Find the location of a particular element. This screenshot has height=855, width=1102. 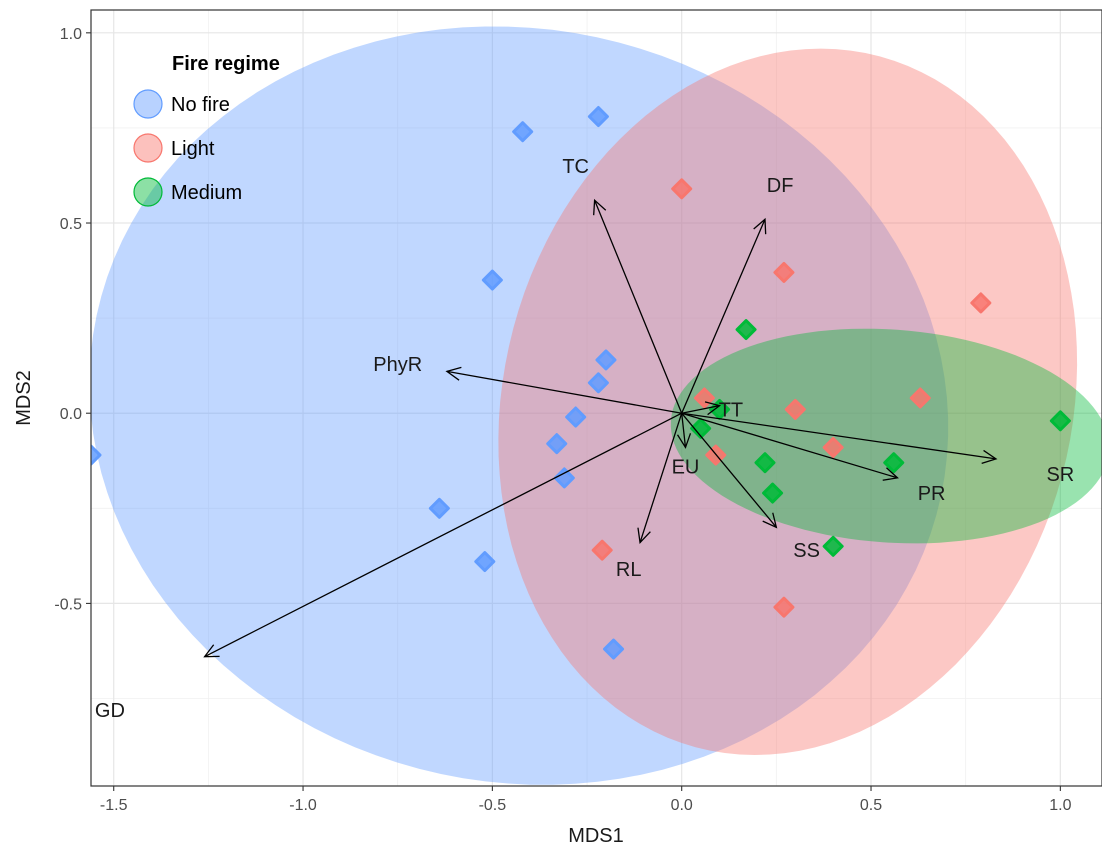

vector-tc is located at coordinates (638, 306).